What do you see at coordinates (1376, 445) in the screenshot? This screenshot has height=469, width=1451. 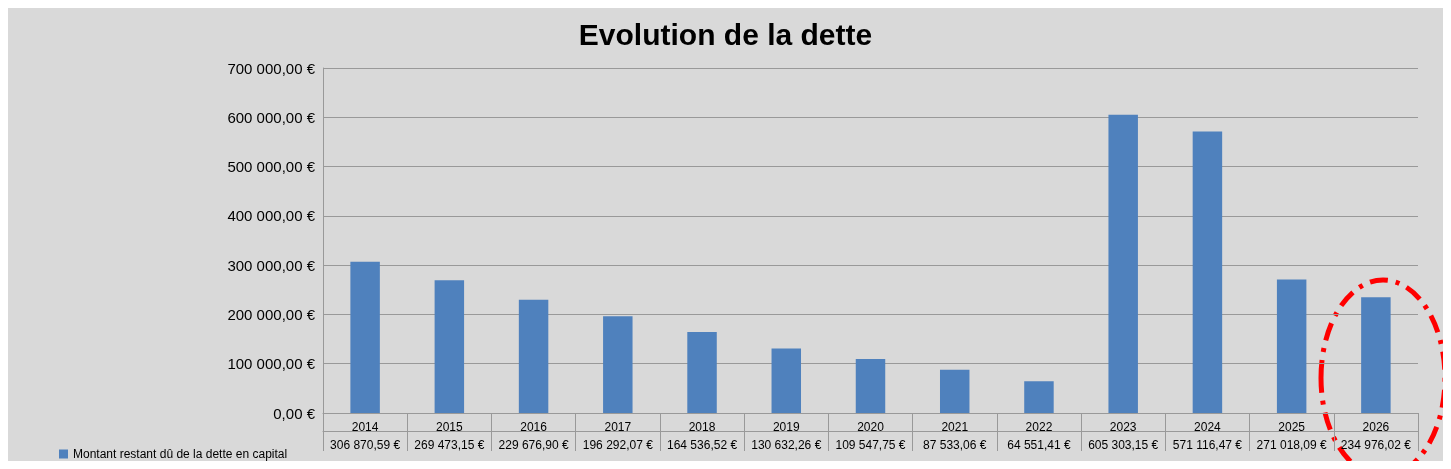 I see `data-label: 234 976,02 €` at bounding box center [1376, 445].